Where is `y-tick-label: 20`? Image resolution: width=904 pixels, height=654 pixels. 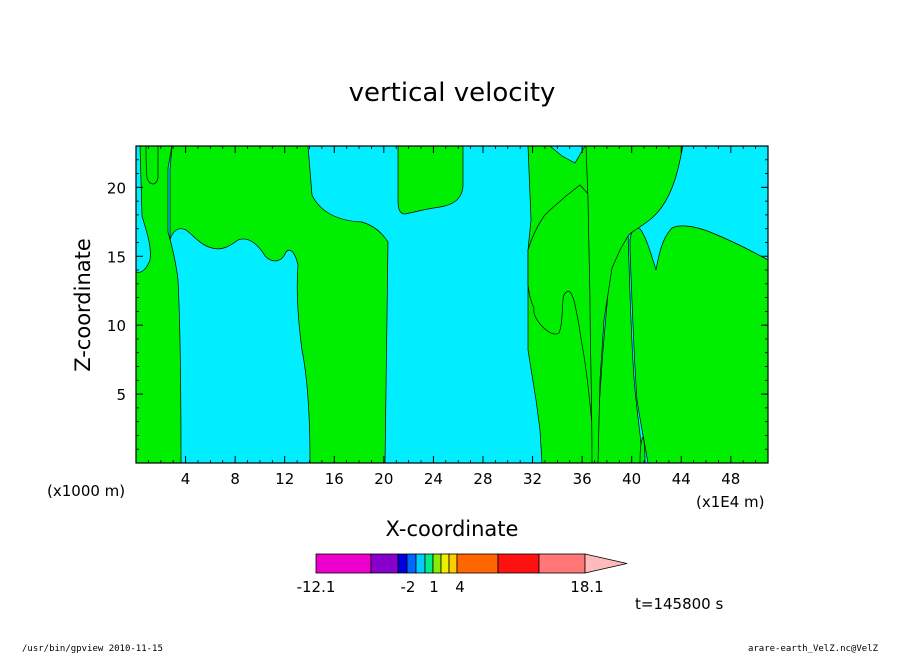 y-tick-label: 20 is located at coordinates (116, 188).